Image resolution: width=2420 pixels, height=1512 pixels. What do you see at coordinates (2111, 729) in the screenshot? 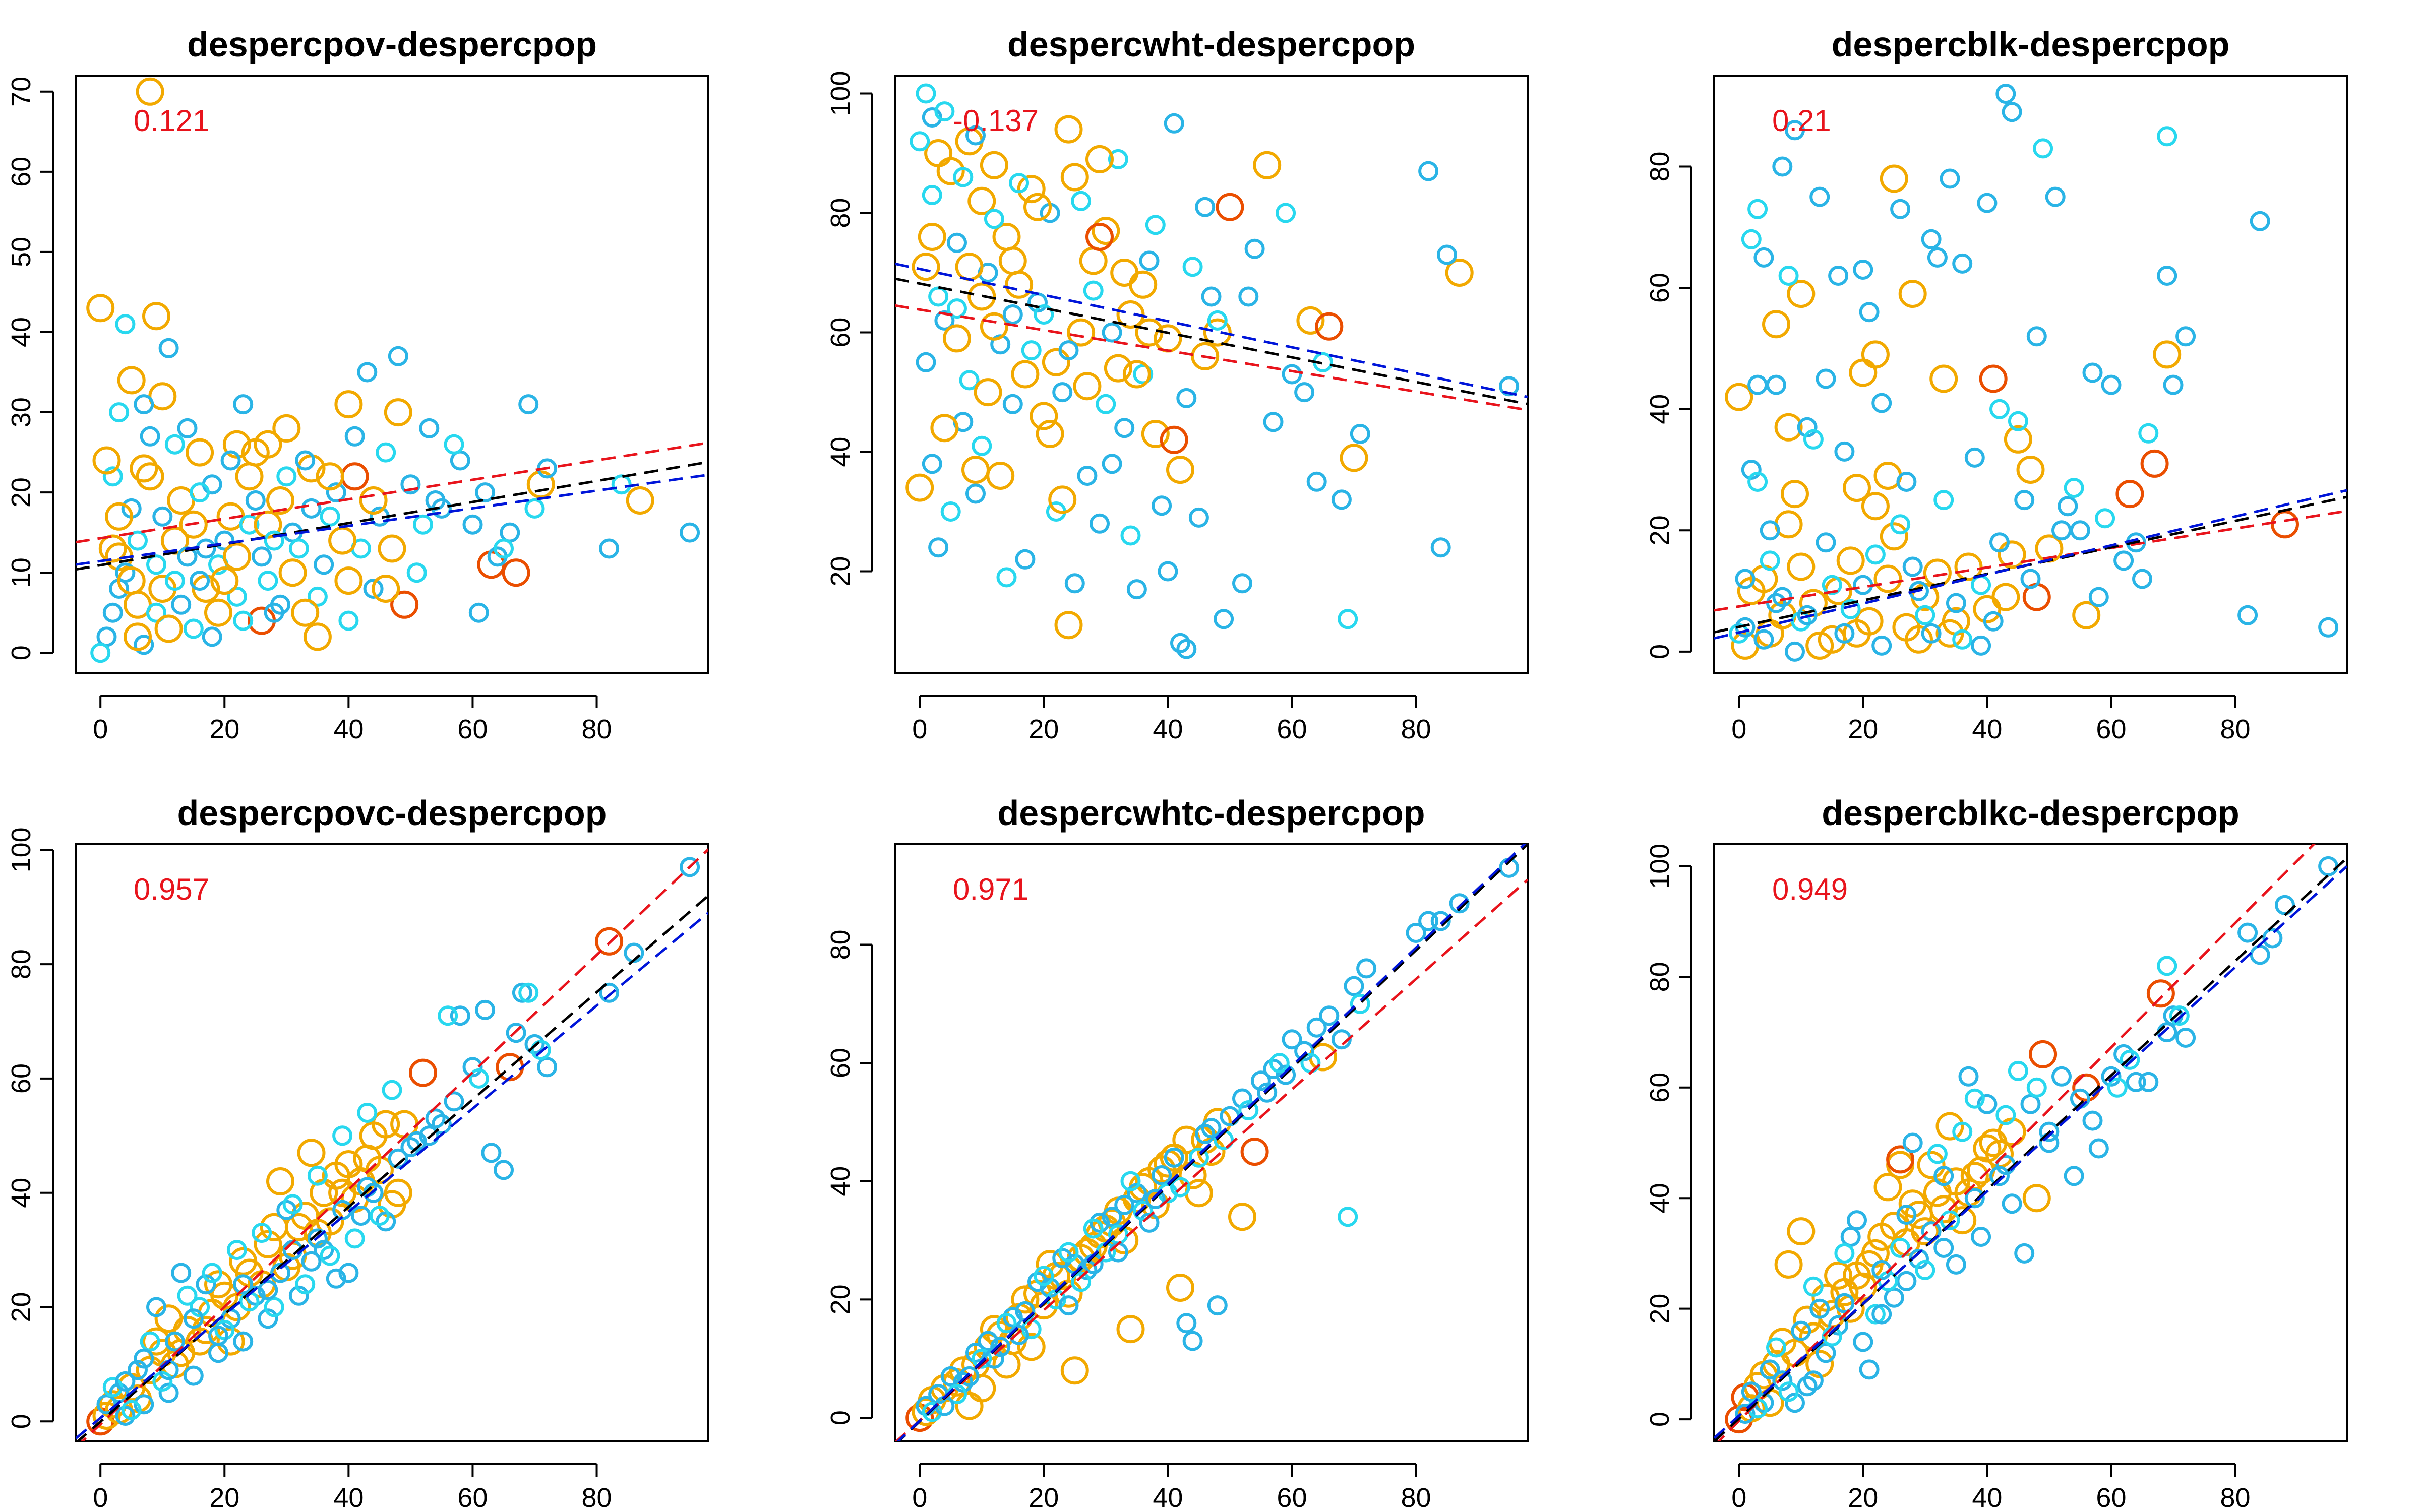
I see `x-tick-label: 60` at bounding box center [2111, 729].